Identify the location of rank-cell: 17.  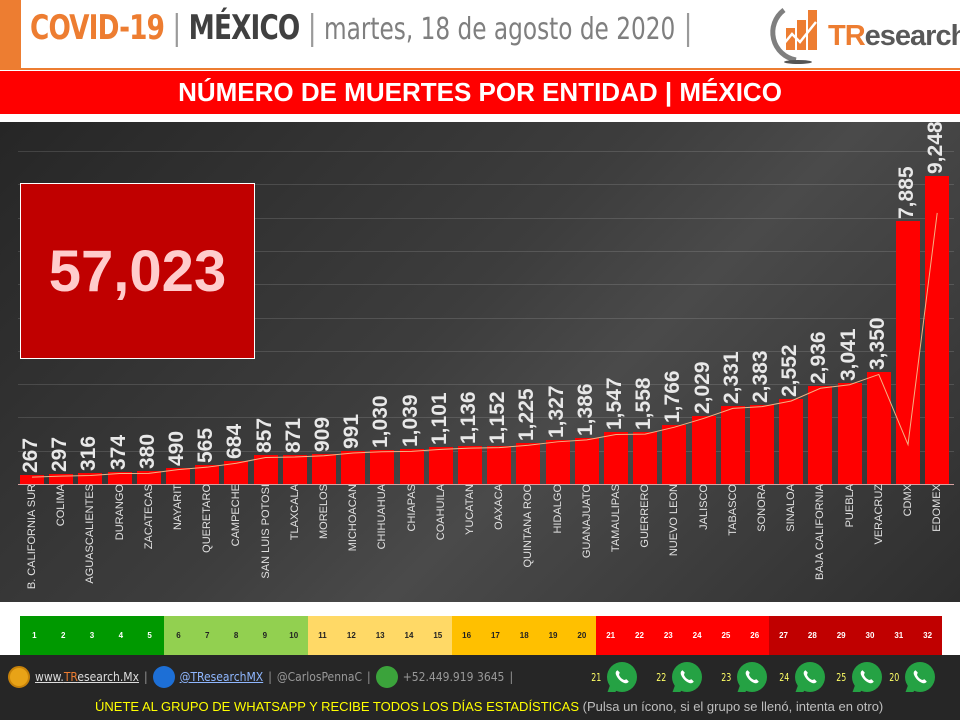
(495, 635).